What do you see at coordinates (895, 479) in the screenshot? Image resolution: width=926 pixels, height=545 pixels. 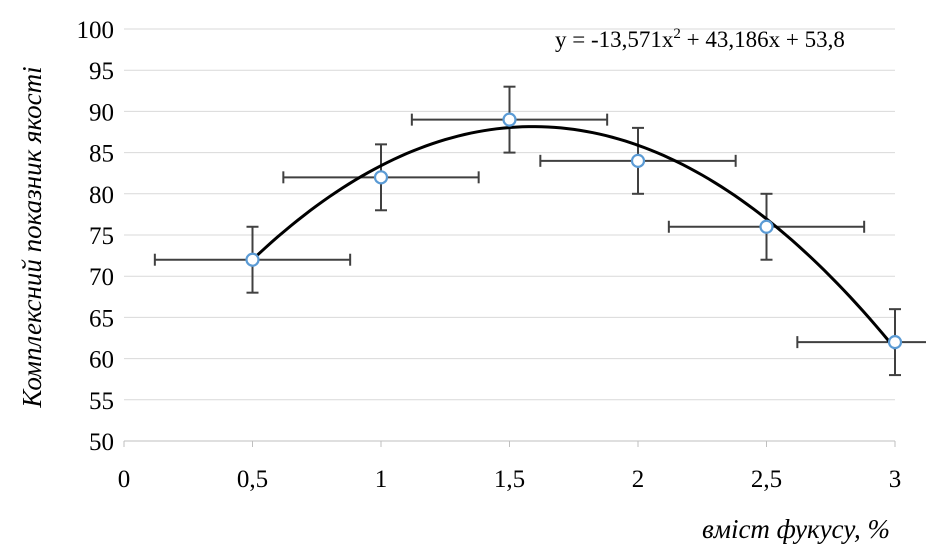 I see `x-tick-label: 3` at bounding box center [895, 479].